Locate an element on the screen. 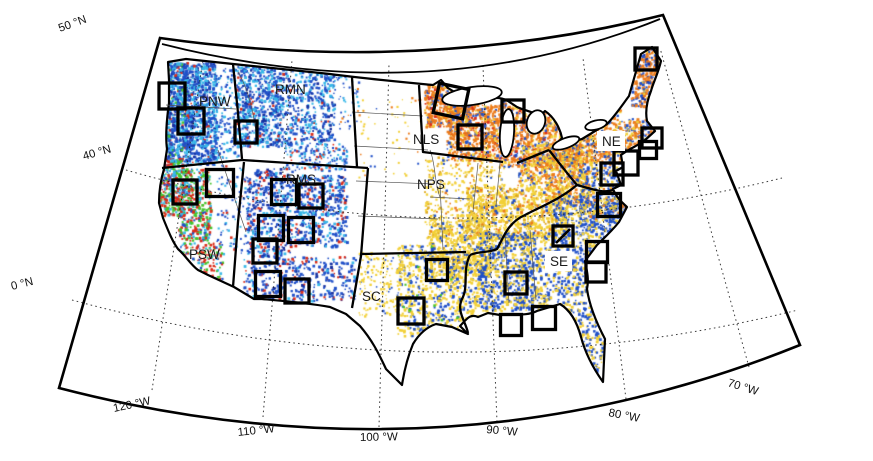  meridian-70w is located at coordinates (704, 207).